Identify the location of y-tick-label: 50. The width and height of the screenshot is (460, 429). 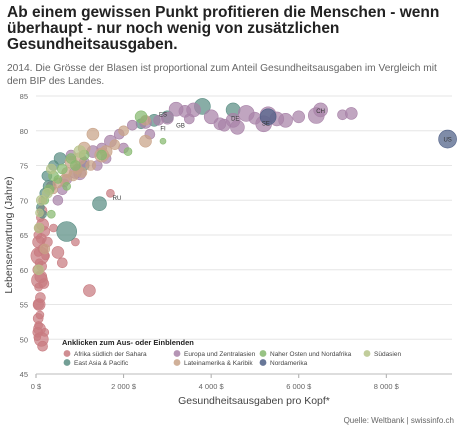
(24, 339).